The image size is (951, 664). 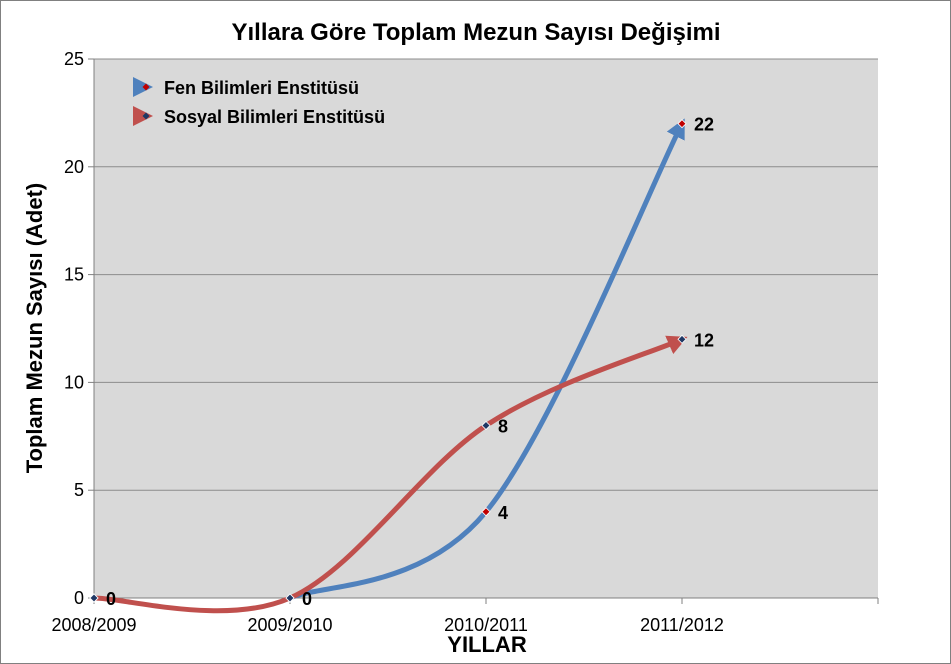 What do you see at coordinates (79, 598) in the screenshot?
I see `y-tick-label: 0` at bounding box center [79, 598].